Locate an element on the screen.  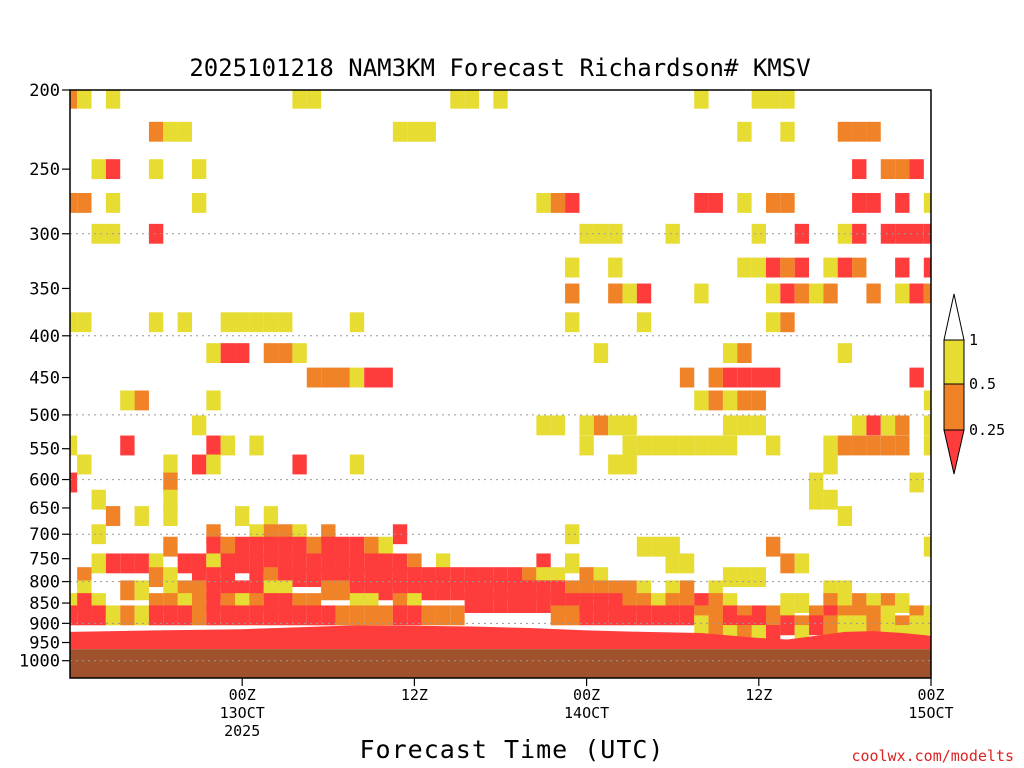
ground-layer is located at coordinates (500, 663).